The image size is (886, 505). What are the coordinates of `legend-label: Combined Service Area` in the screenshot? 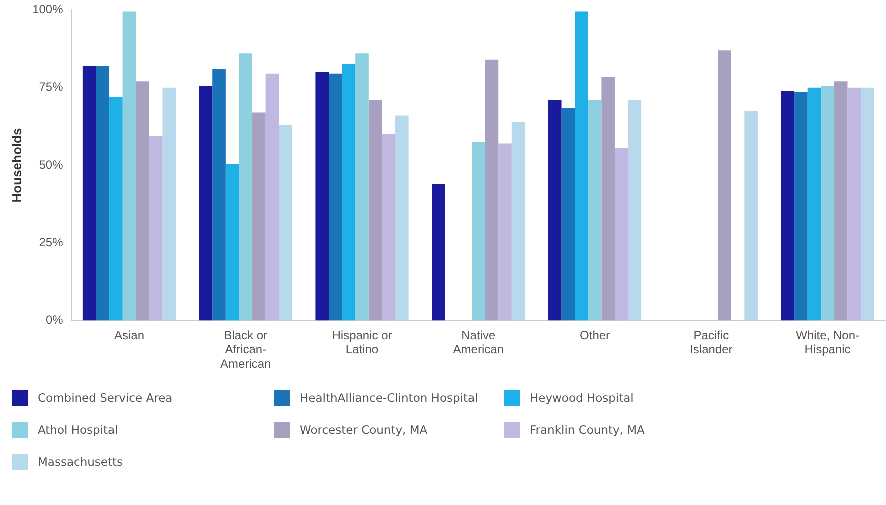 It's located at (105, 398).